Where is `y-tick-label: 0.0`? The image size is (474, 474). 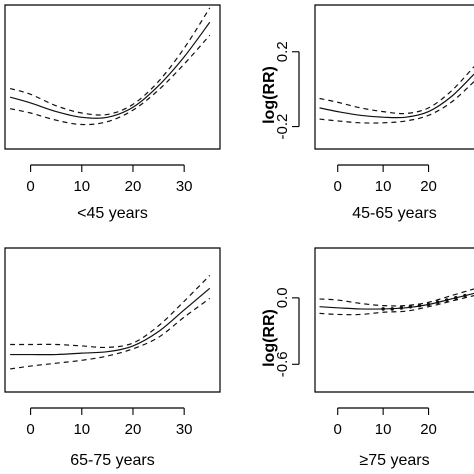
y-tick-label: 0.0 is located at coordinates (282, 297).